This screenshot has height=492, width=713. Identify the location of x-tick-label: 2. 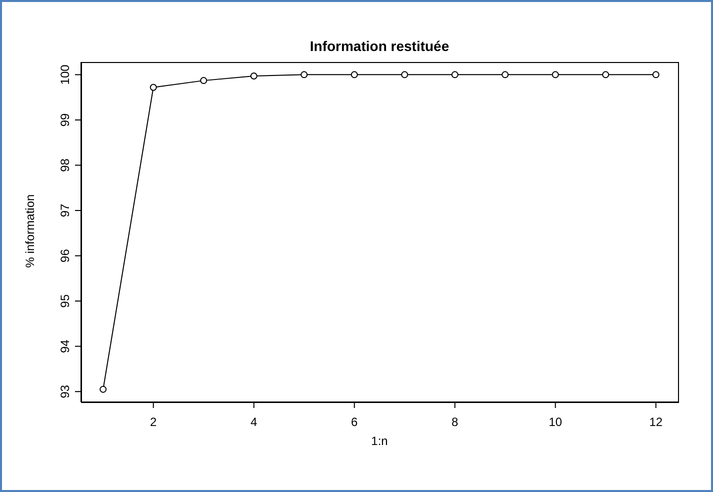
(154, 422).